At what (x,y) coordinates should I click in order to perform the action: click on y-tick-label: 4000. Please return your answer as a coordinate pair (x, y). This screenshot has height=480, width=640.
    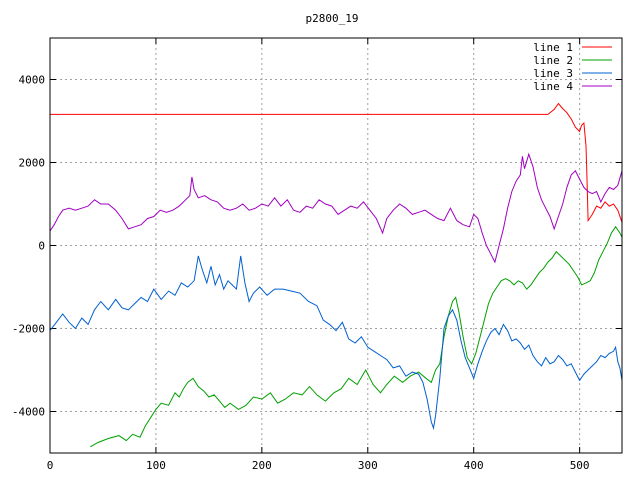
    Looking at the image, I should click on (32, 80).